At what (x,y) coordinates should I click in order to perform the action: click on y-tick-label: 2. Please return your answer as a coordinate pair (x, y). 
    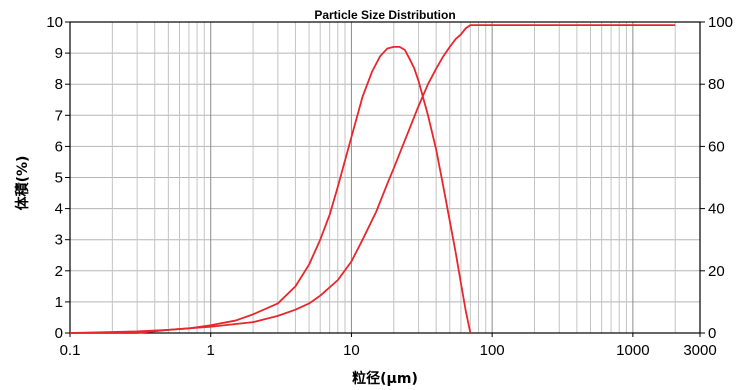
    Looking at the image, I should click on (59, 271).